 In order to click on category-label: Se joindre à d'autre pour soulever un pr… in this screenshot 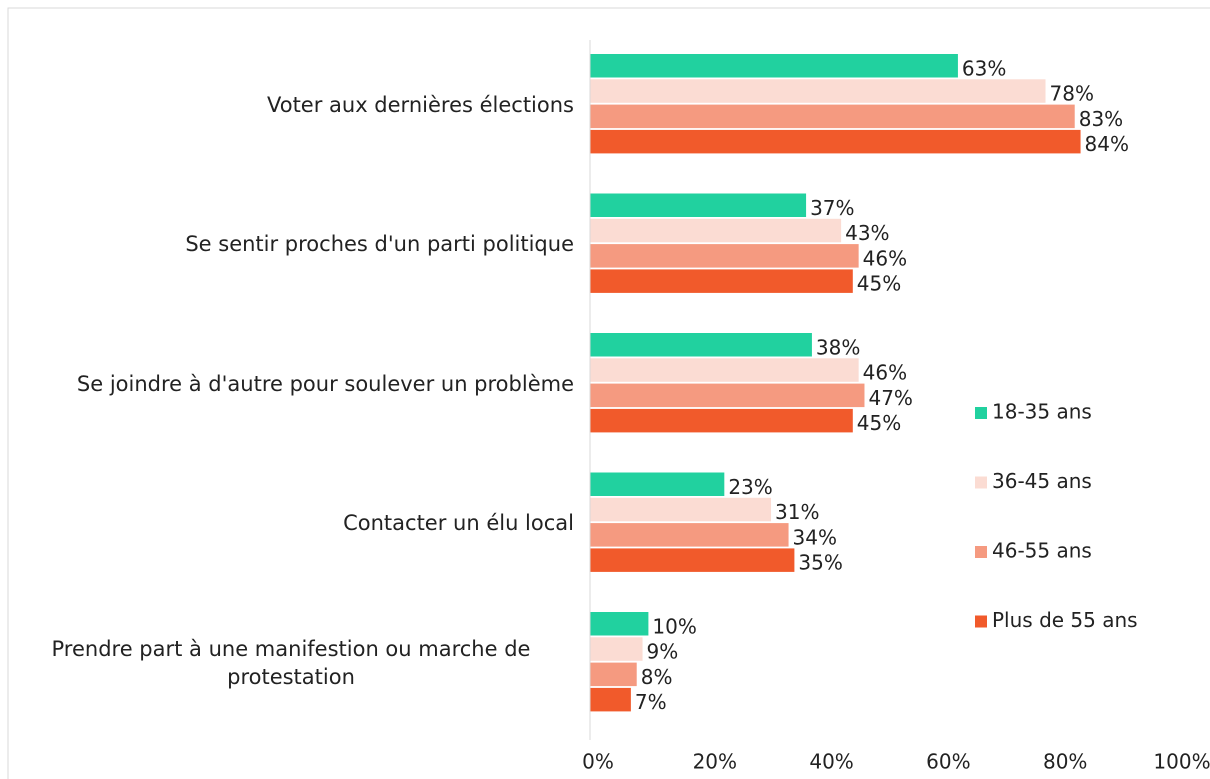, I will do `click(291, 384)`.